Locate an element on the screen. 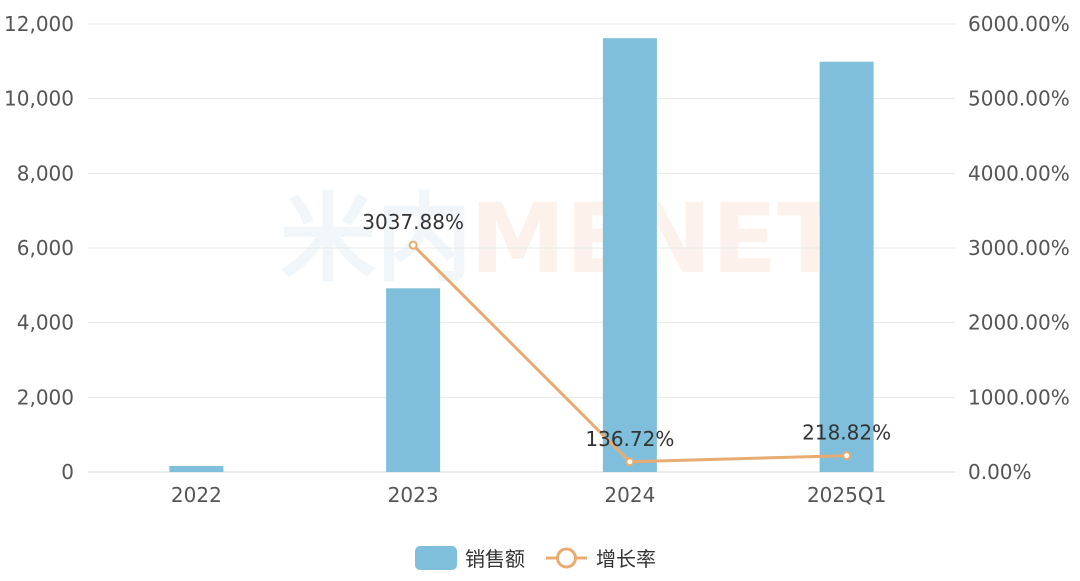 Image resolution: width=1080 pixels, height=581 pixels. y-right-tick-label: 6000.00% is located at coordinates (1019, 24).